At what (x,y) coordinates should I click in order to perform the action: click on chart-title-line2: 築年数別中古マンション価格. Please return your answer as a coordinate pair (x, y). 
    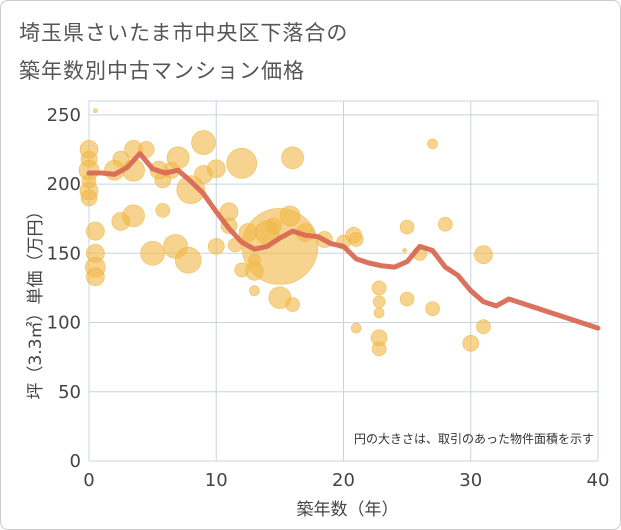
    Looking at the image, I should click on (162, 71).